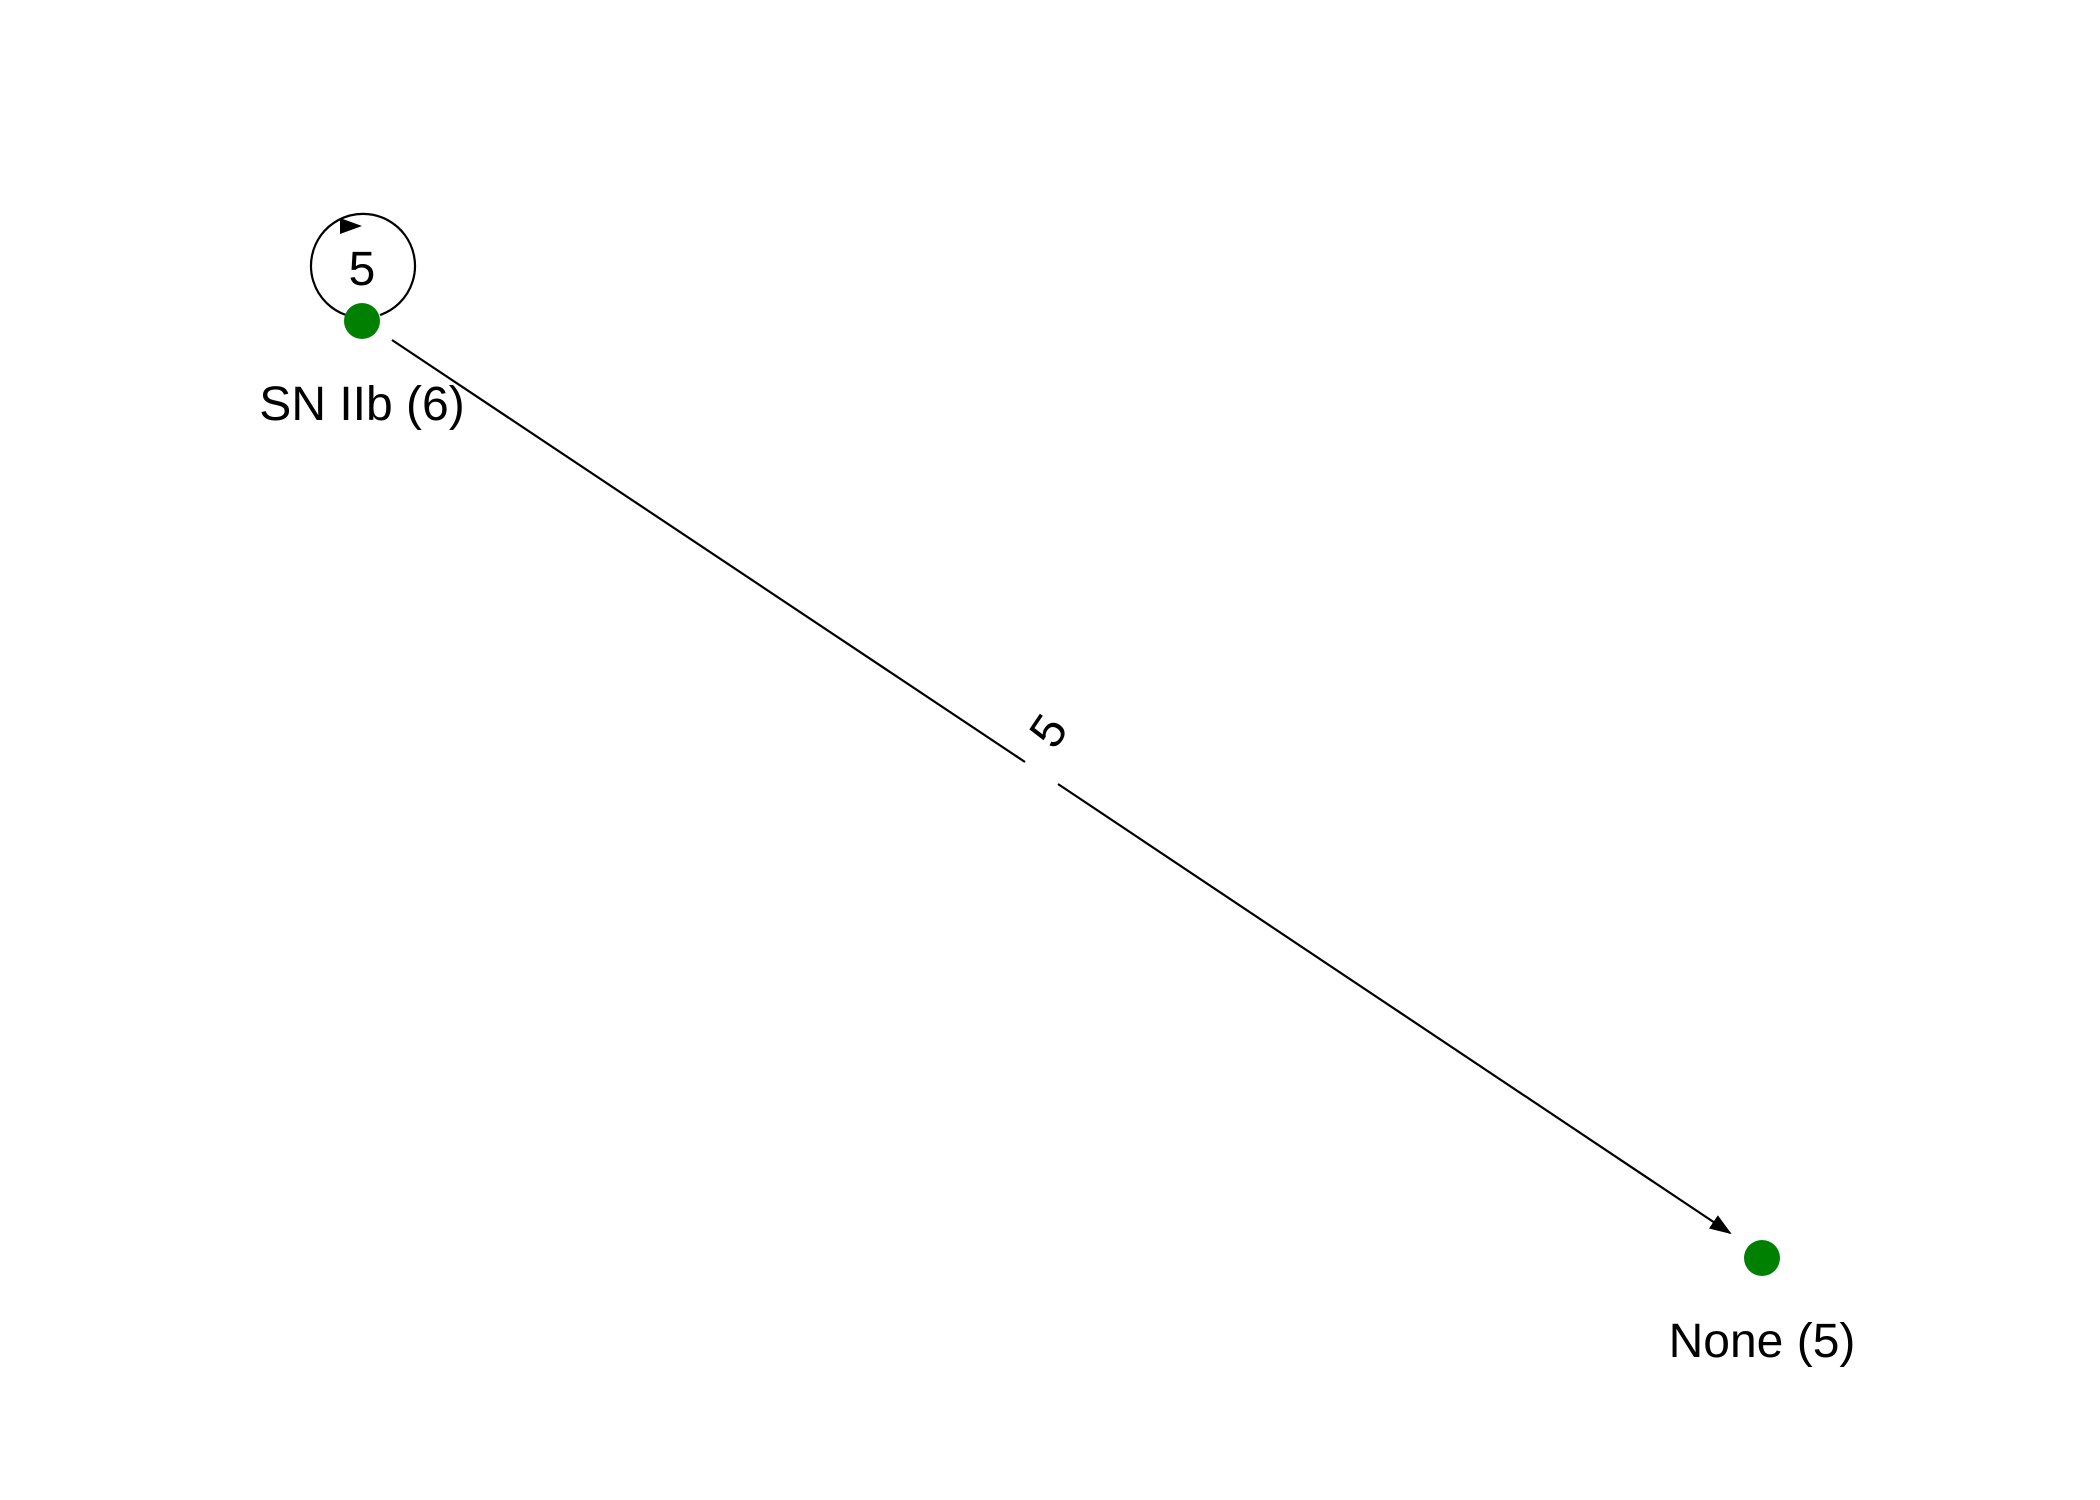 This screenshot has width=2100, height=1500. What do you see at coordinates (362, 269) in the screenshot?
I see `self-loop-edge-label: 5` at bounding box center [362, 269].